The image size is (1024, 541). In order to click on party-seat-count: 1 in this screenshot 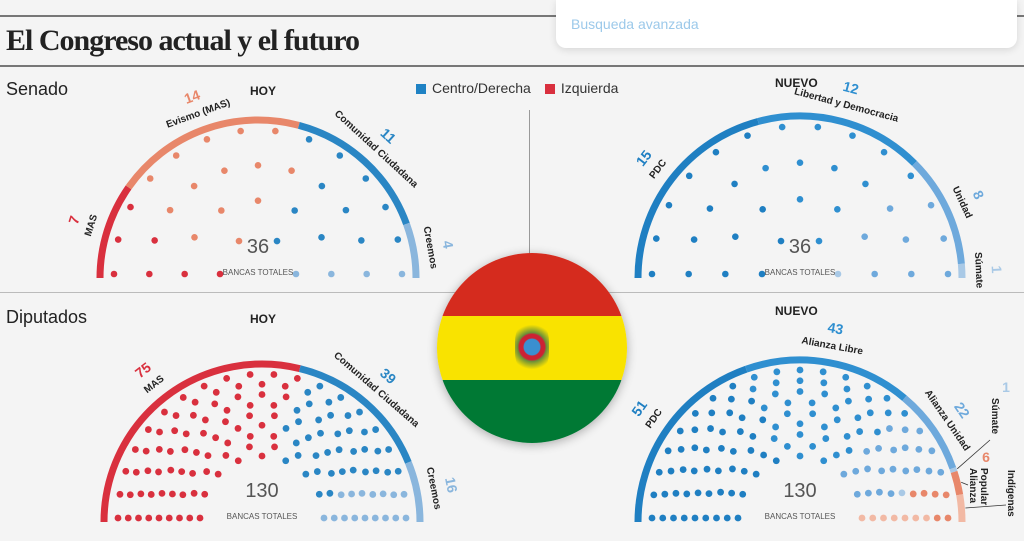, I will do `click(997, 269)`.